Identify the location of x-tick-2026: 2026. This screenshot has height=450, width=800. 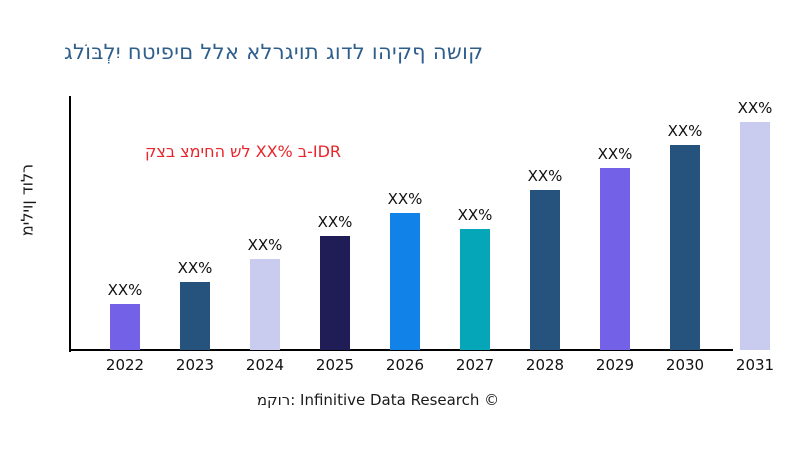
(405, 365).